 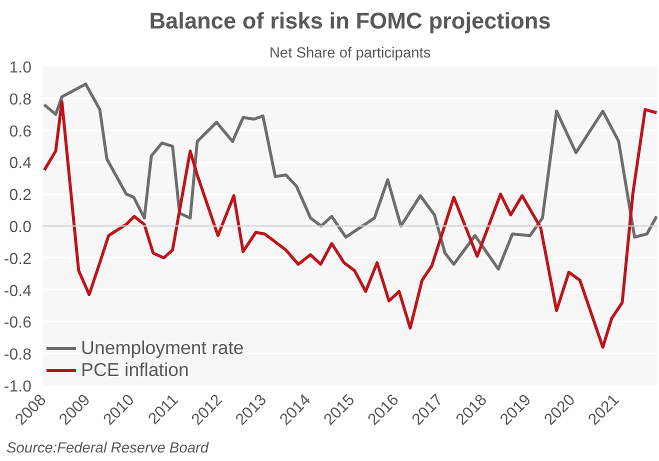 What do you see at coordinates (20, 99) in the screenshot?
I see `y-tick-label: 0.8` at bounding box center [20, 99].